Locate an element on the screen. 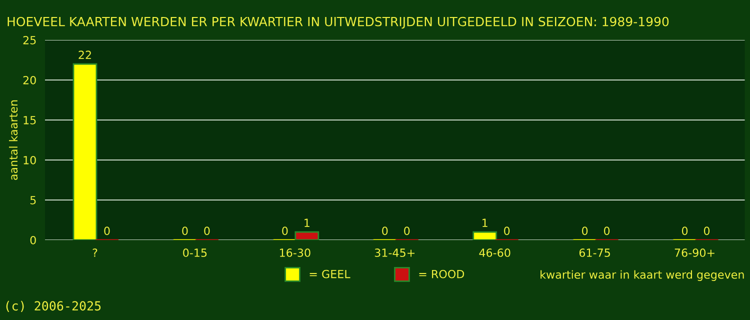  chart-title: HOEVEEL KAARTEN WERDEN ER PER KWARTIER IN UITWEDSTRIJDEN UITGEDEELD IN SEIZOEN: 1989-1990 is located at coordinates (338, 22).